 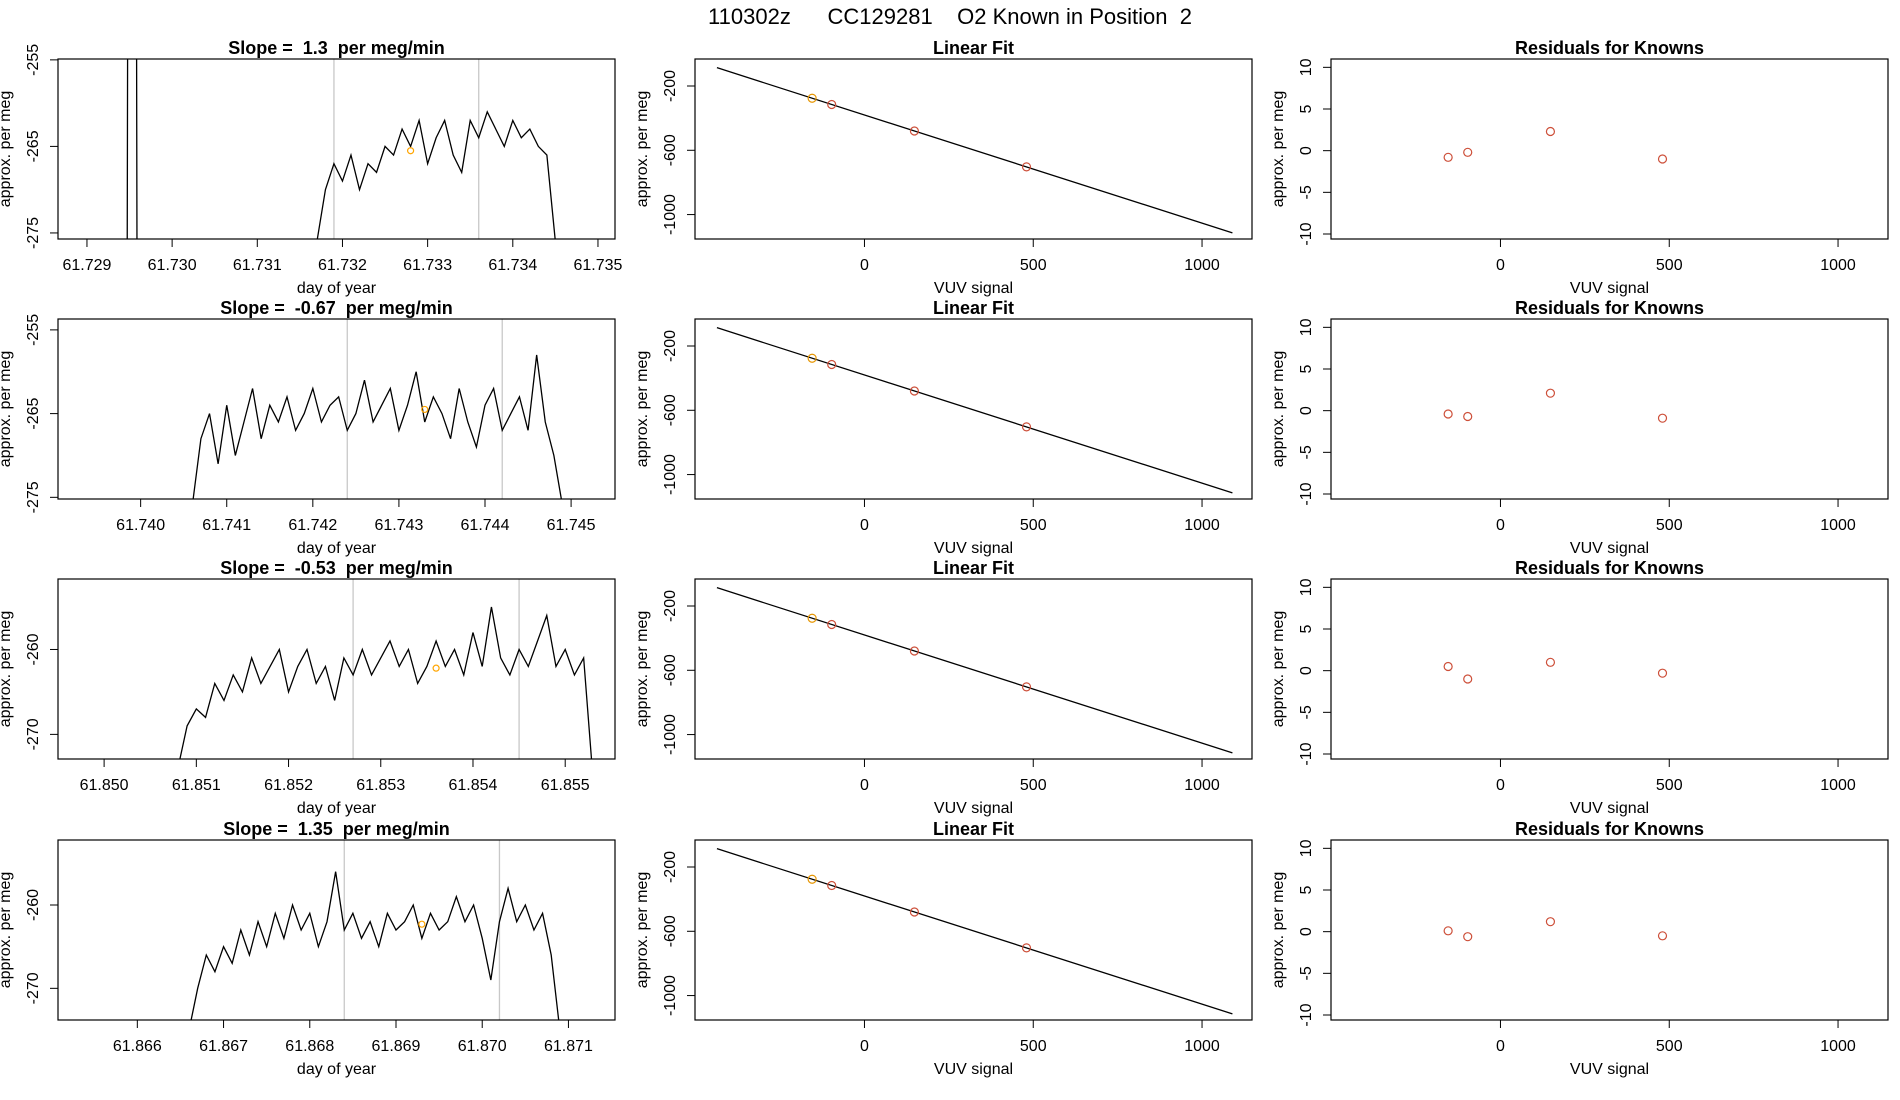 What do you see at coordinates (172, 265) in the screenshot?
I see `x-tick-label: 61.730` at bounding box center [172, 265].